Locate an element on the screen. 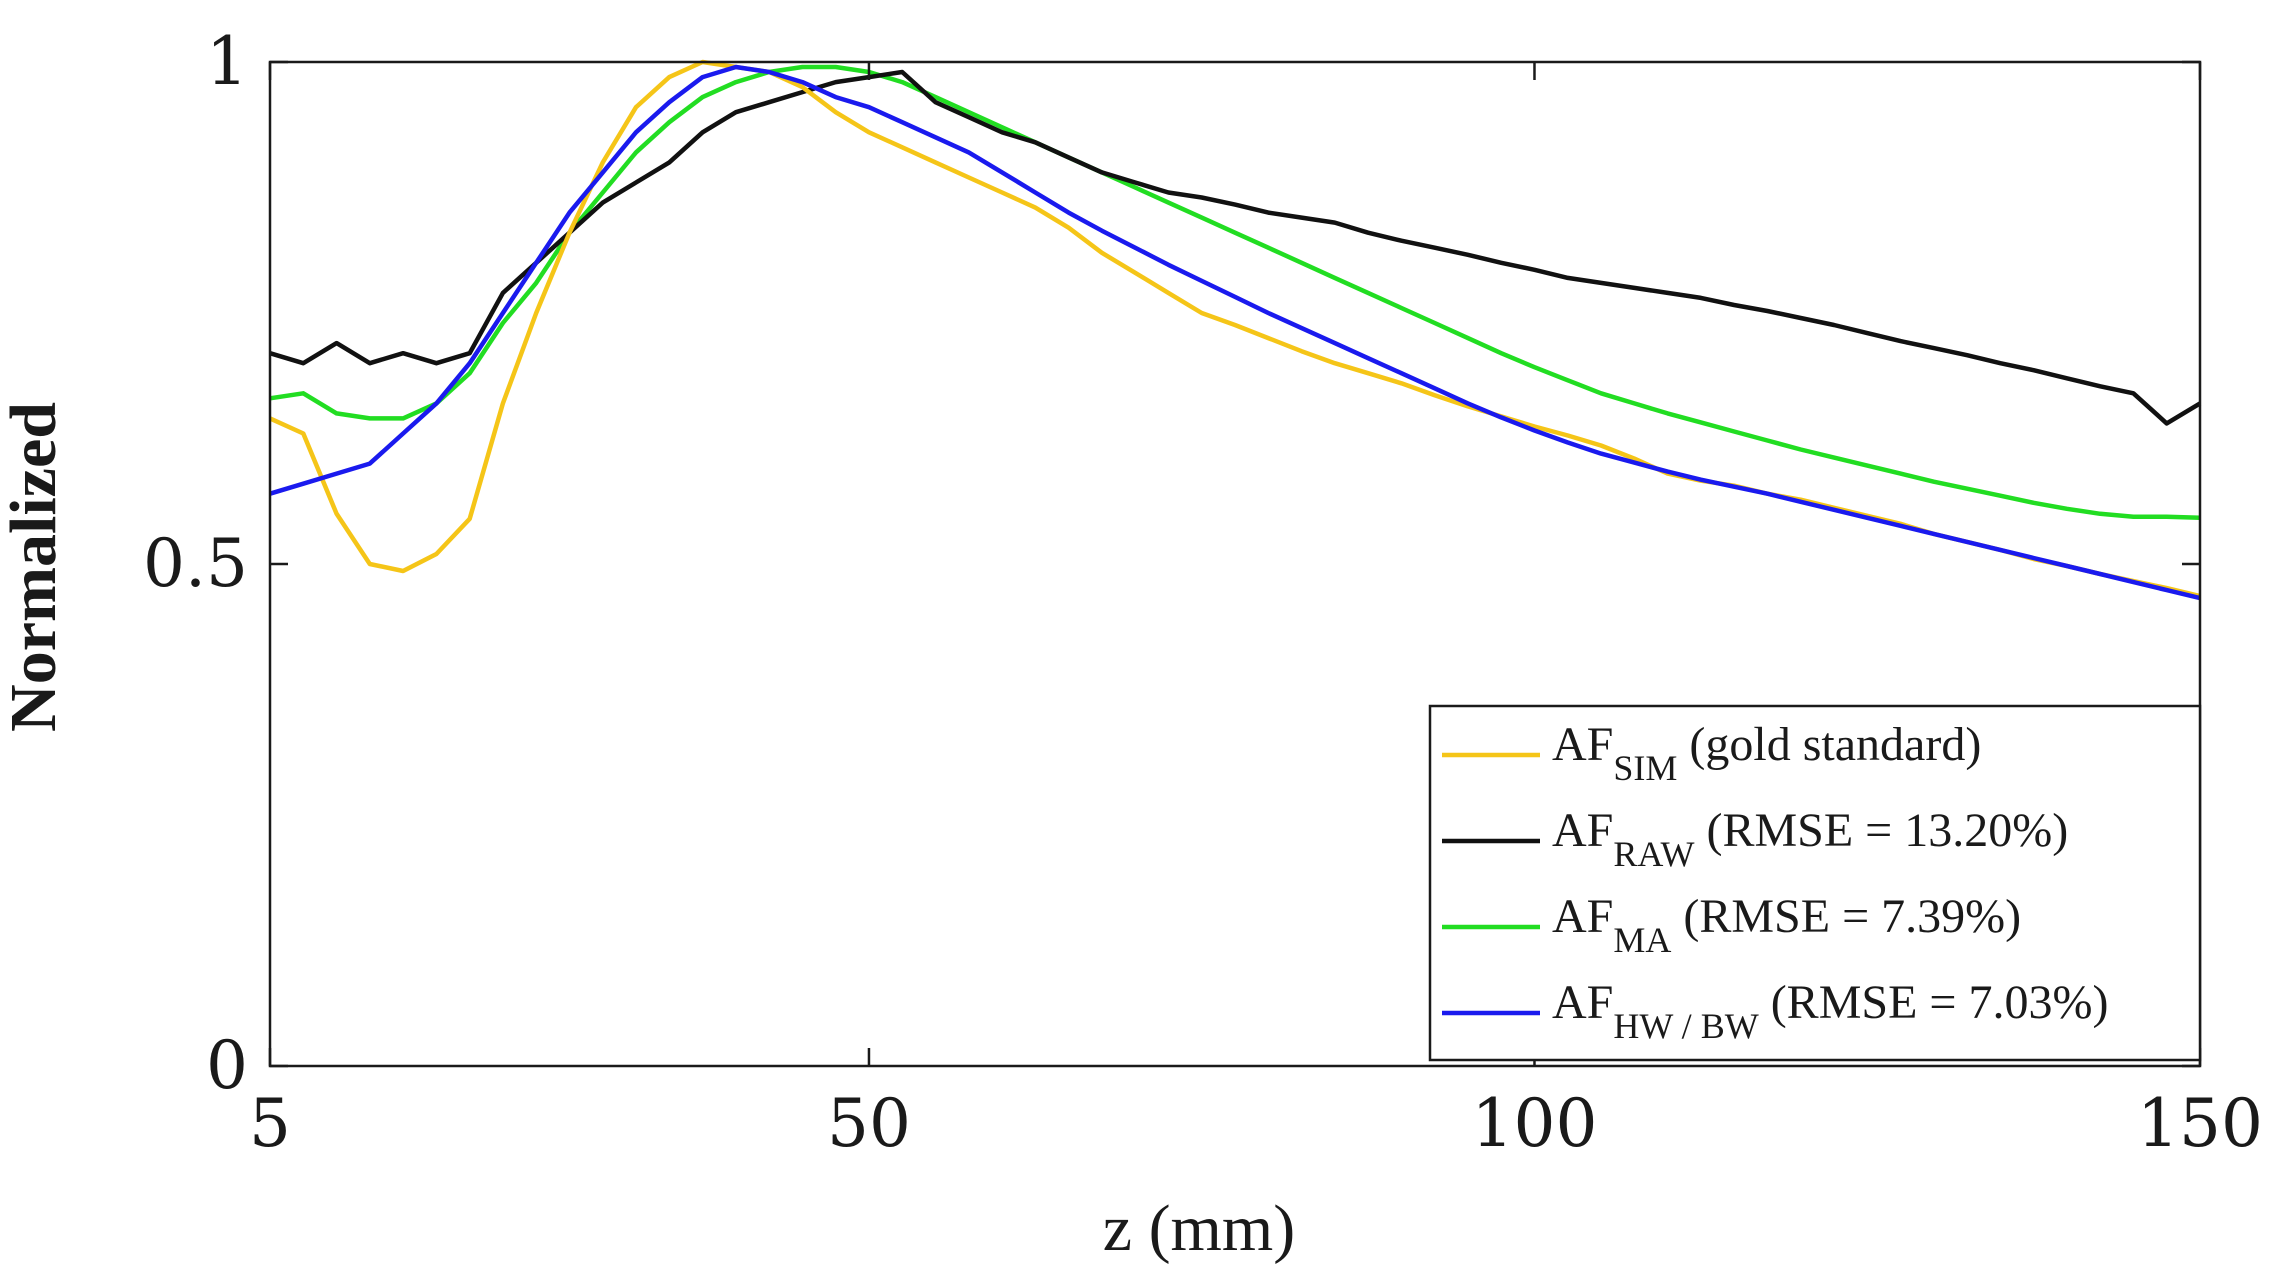 The width and height of the screenshot is (2272, 1273). legend-entry: AFMA (RMSE = 7.39%) is located at coordinates (1731, 925).